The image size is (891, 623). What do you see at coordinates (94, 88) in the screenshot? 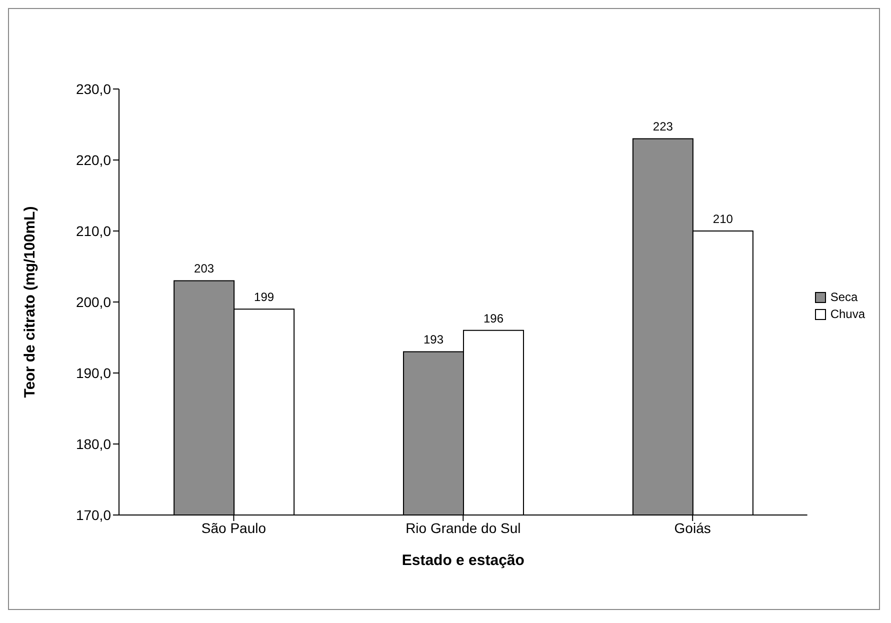
I see `y-tick-label: 230,0` at bounding box center [94, 88].